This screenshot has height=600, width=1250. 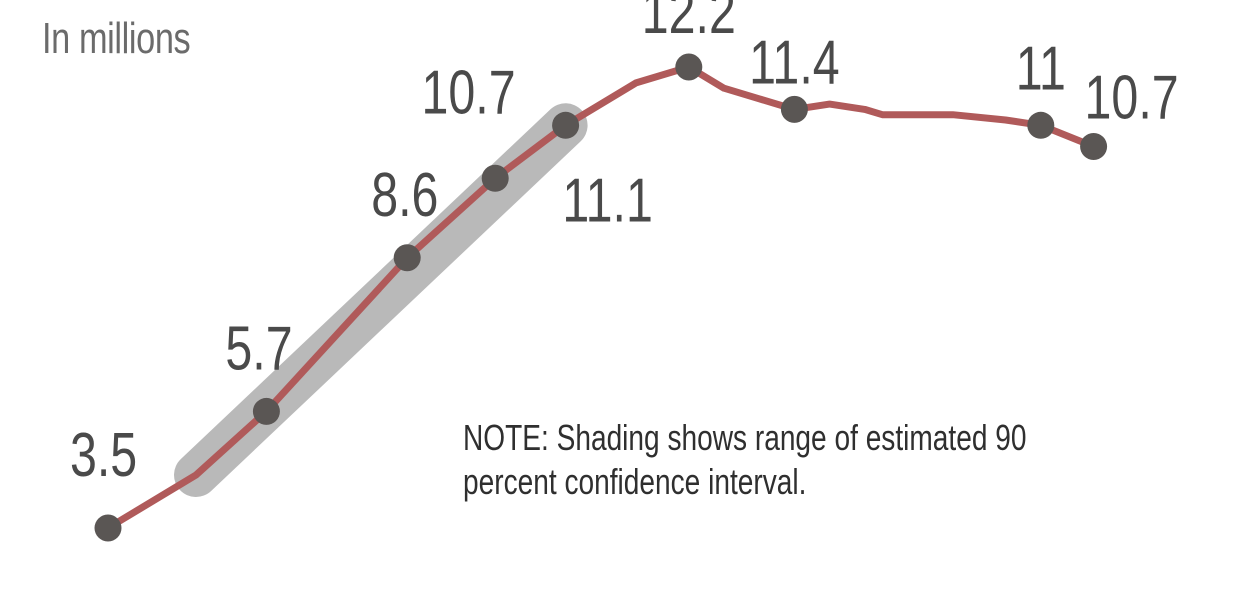 I want to click on data-label: 5.7, so click(x=258, y=348).